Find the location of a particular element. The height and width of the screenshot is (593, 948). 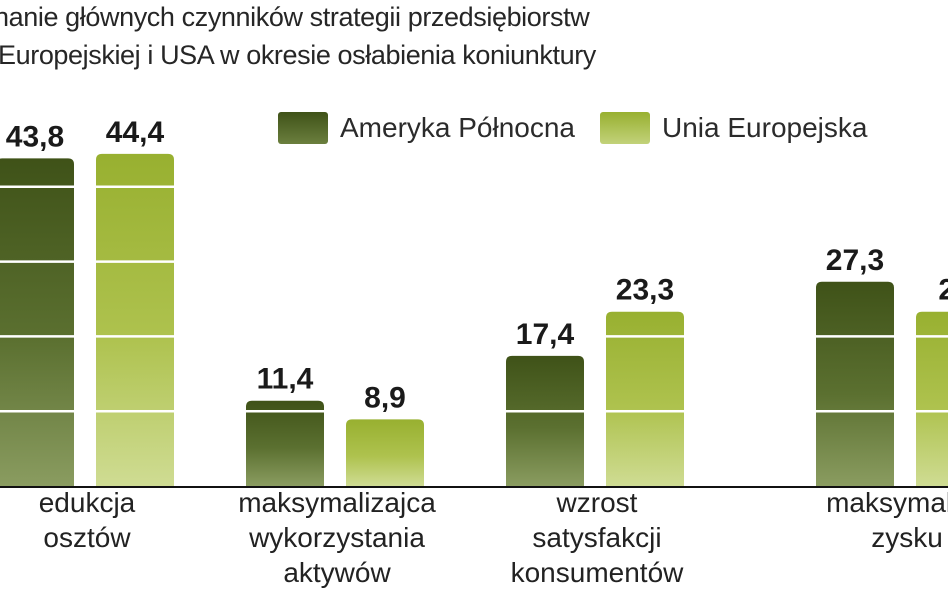

category-label-2-line-0: wzrost is located at coordinates (597, 502).